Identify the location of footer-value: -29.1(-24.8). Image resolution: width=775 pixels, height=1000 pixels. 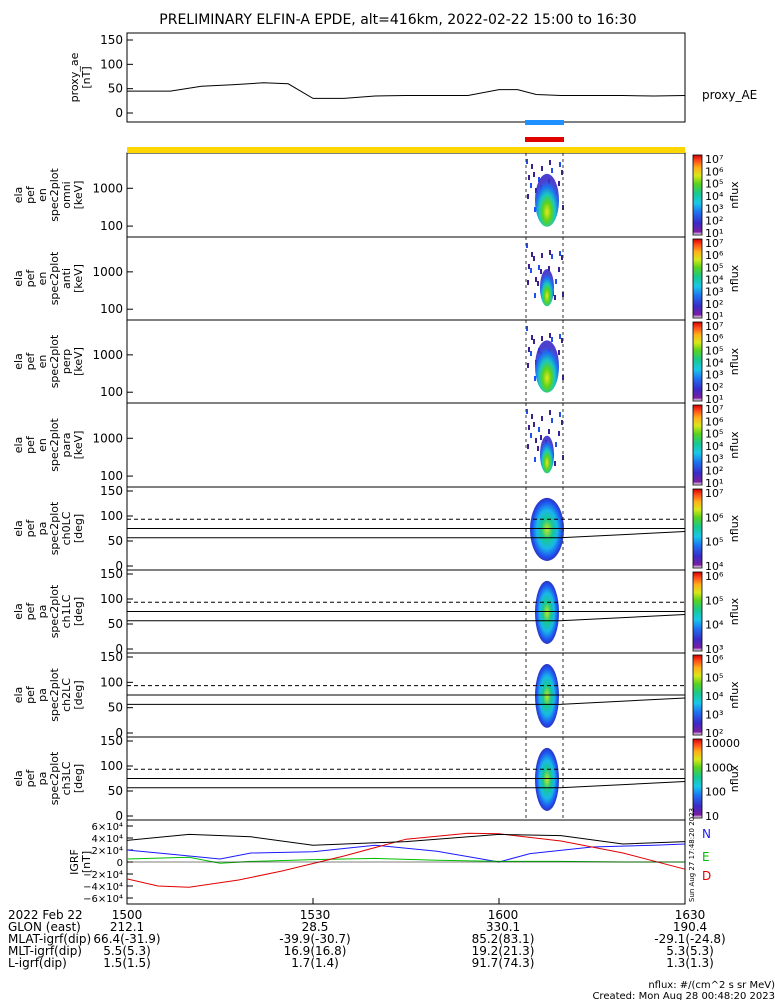
(690, 939).